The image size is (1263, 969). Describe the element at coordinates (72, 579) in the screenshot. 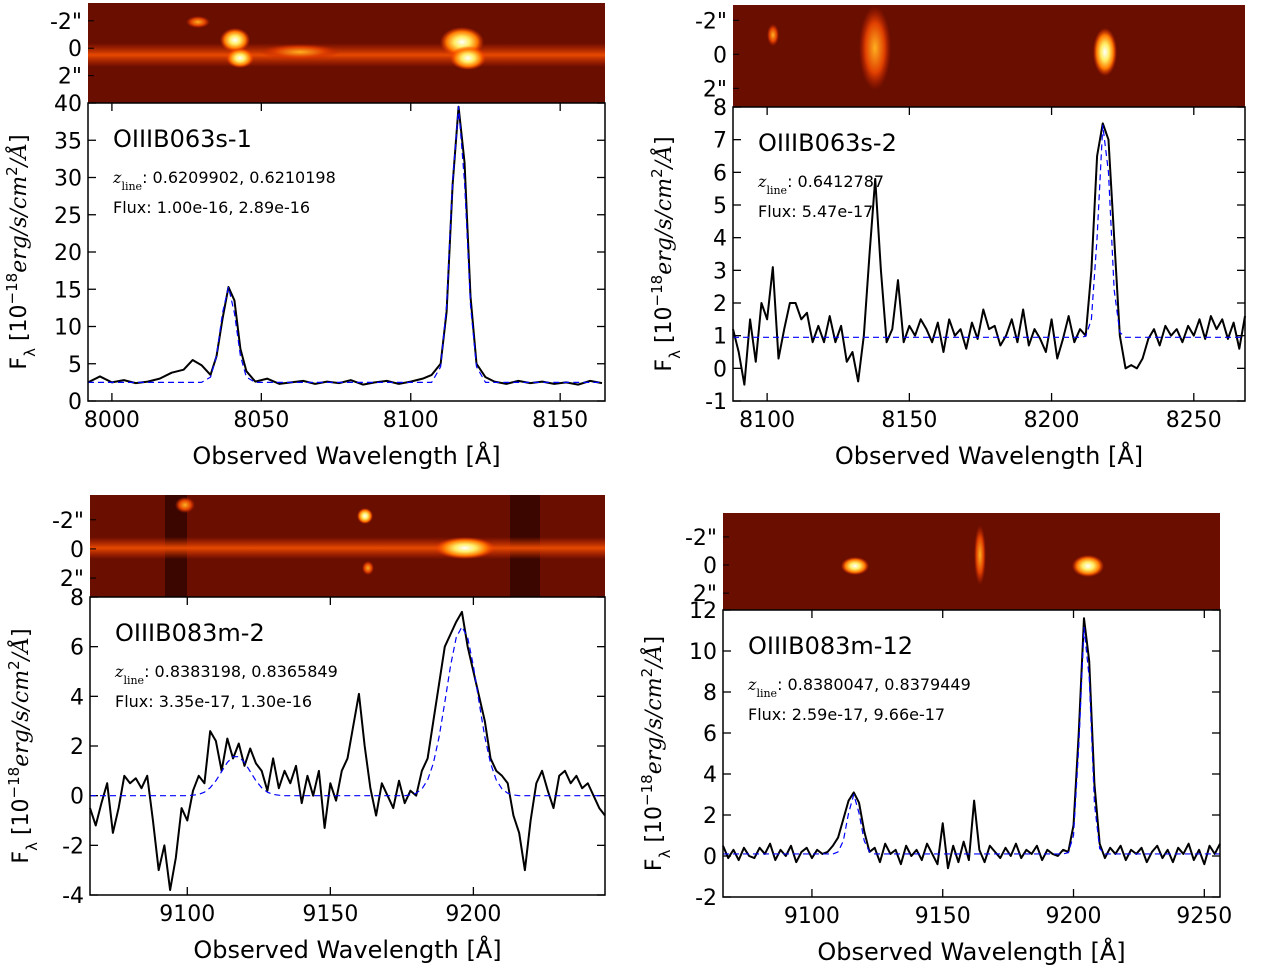

I see `image-y-tick-label: 2"` at that location.